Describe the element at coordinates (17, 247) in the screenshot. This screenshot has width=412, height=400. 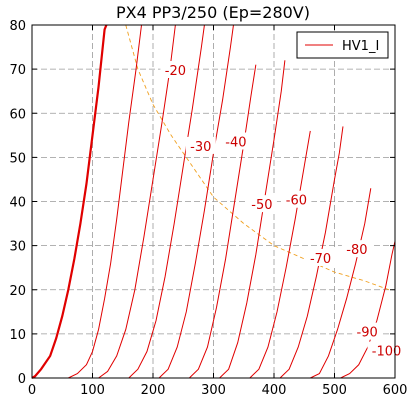
I see `y-tick-label: 30` at that location.